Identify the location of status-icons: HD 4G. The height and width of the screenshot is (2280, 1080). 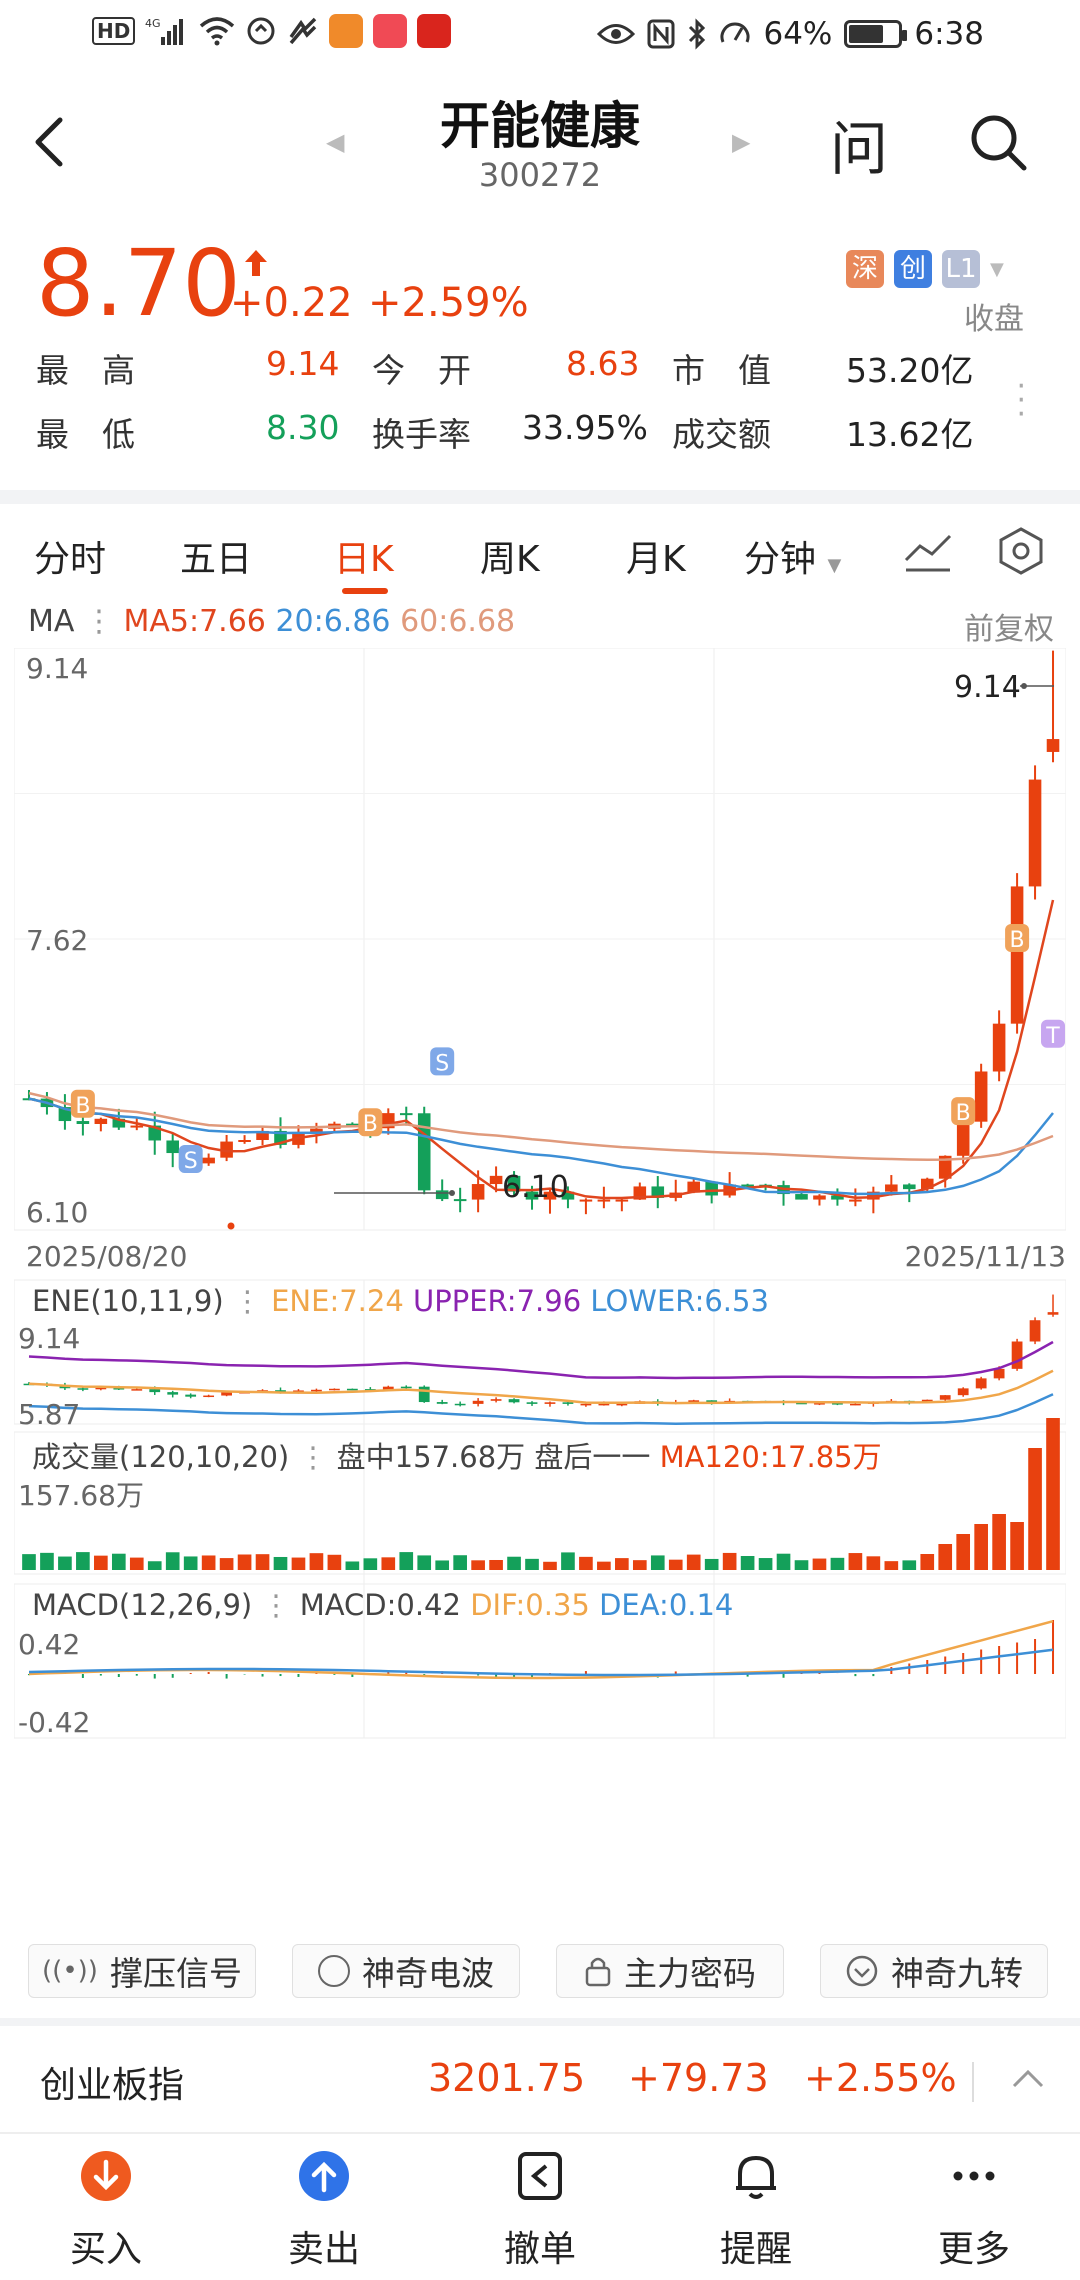
(272, 31).